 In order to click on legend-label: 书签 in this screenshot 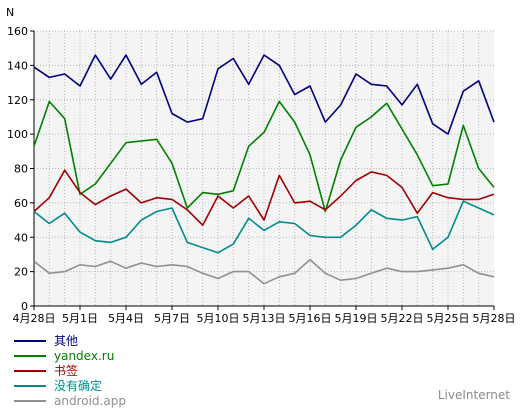, I will do `click(66, 371)`.